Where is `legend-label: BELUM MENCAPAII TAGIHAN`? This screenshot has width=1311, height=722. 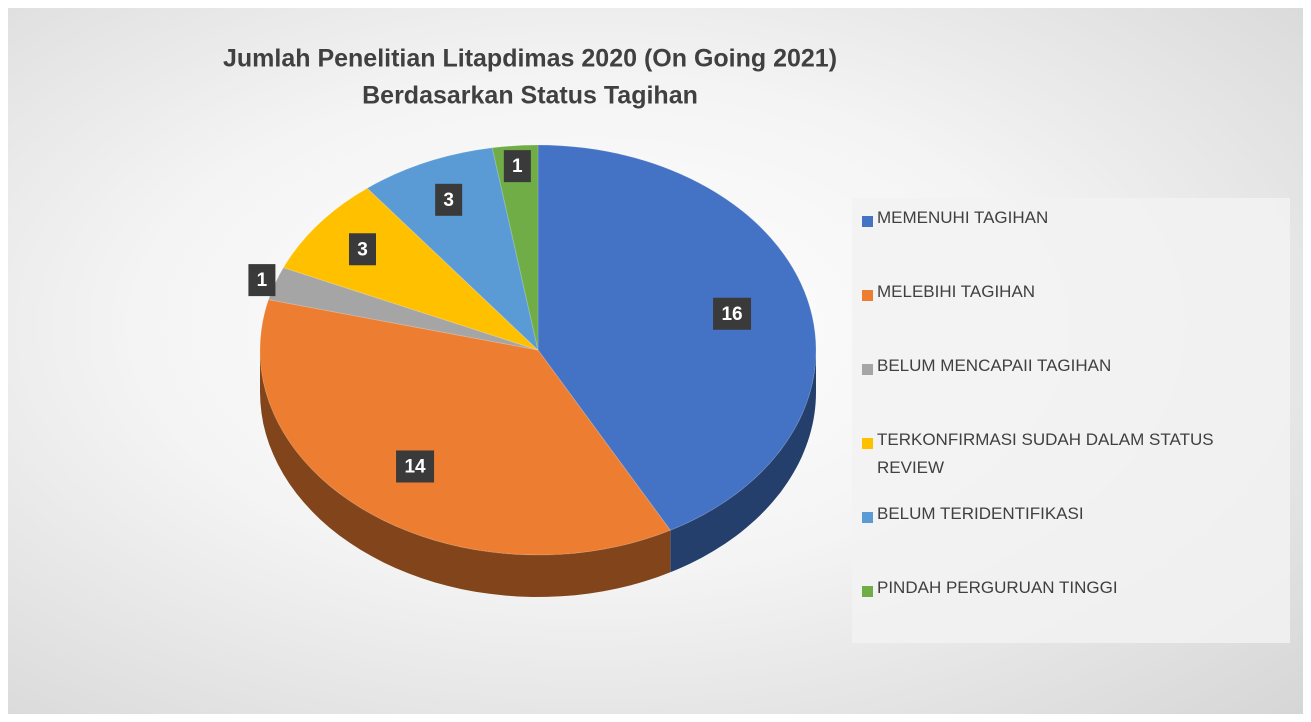
legend-label: BELUM MENCAPAII TAGIHAN is located at coordinates (994, 365).